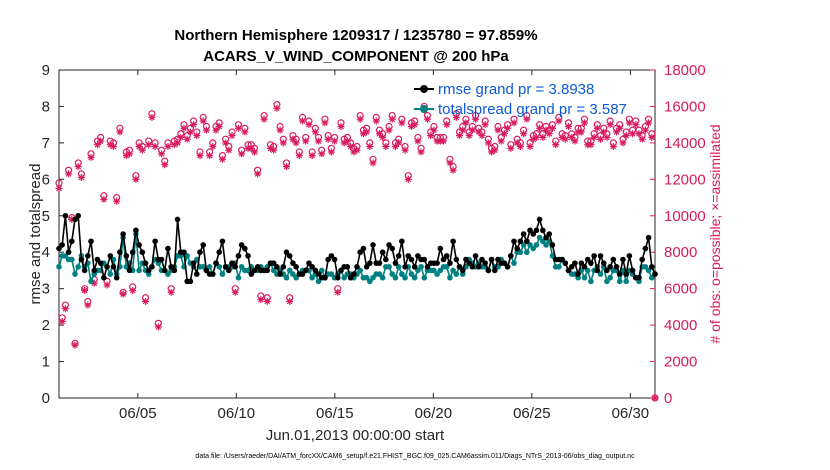  Describe the element at coordinates (532, 413) in the screenshot. I see `x-tick-label: 06/25` at that location.